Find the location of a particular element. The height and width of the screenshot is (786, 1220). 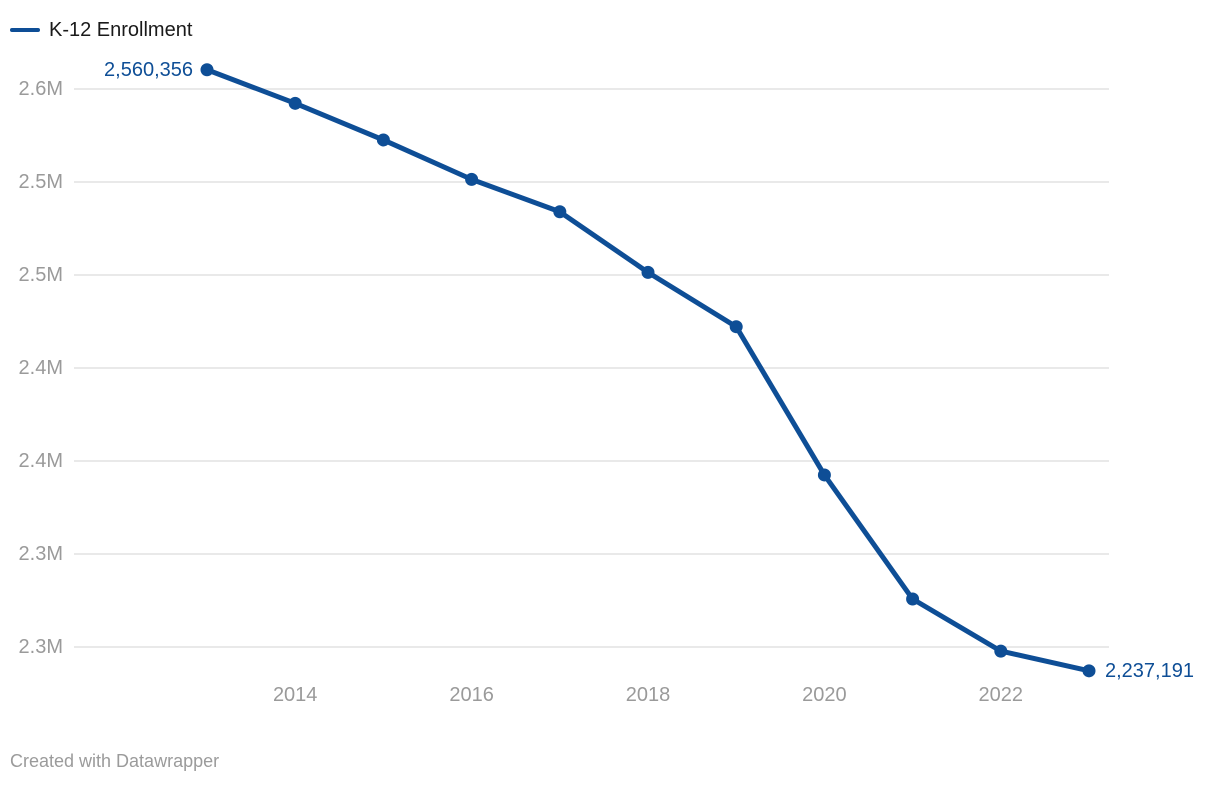

legend-line-swatch is located at coordinates (25, 30).